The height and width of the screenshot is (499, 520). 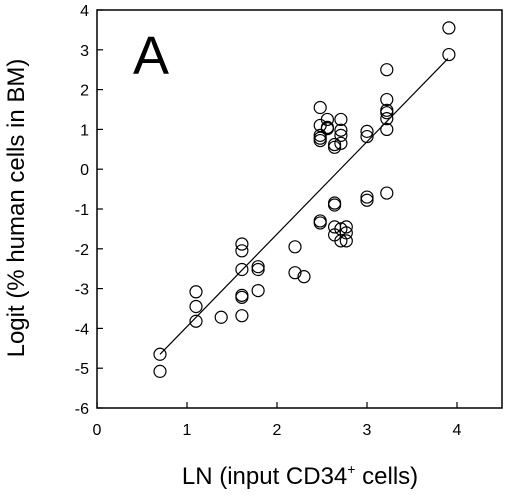 I want to click on x-axis-ticks: 0 1 2 3 4, so click(x=277, y=420).